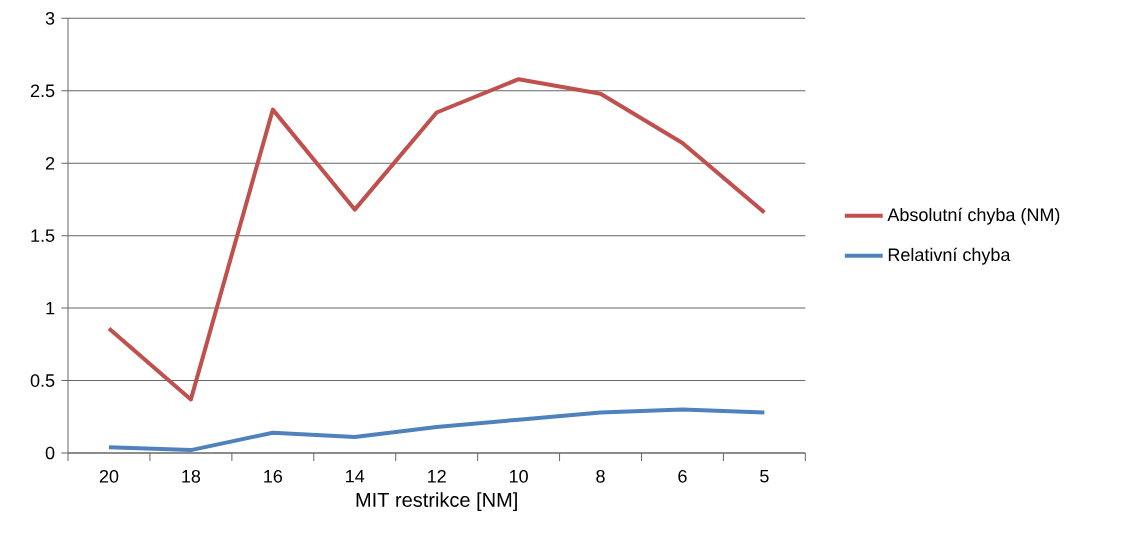 The height and width of the screenshot is (536, 1128). What do you see at coordinates (518, 476) in the screenshot?
I see `x-tick-label: 10` at bounding box center [518, 476].